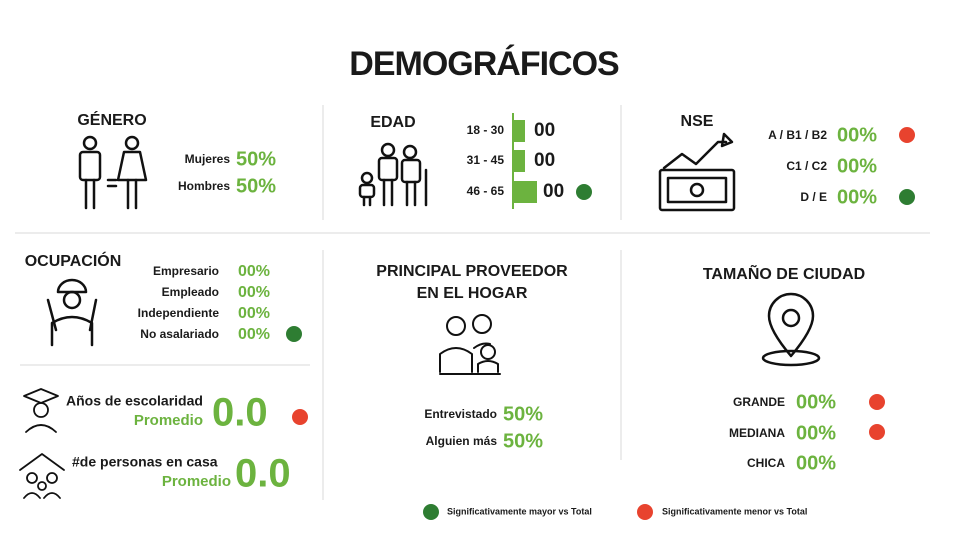  What do you see at coordinates (697, 172) in the screenshot?
I see `money-icon` at bounding box center [697, 172].